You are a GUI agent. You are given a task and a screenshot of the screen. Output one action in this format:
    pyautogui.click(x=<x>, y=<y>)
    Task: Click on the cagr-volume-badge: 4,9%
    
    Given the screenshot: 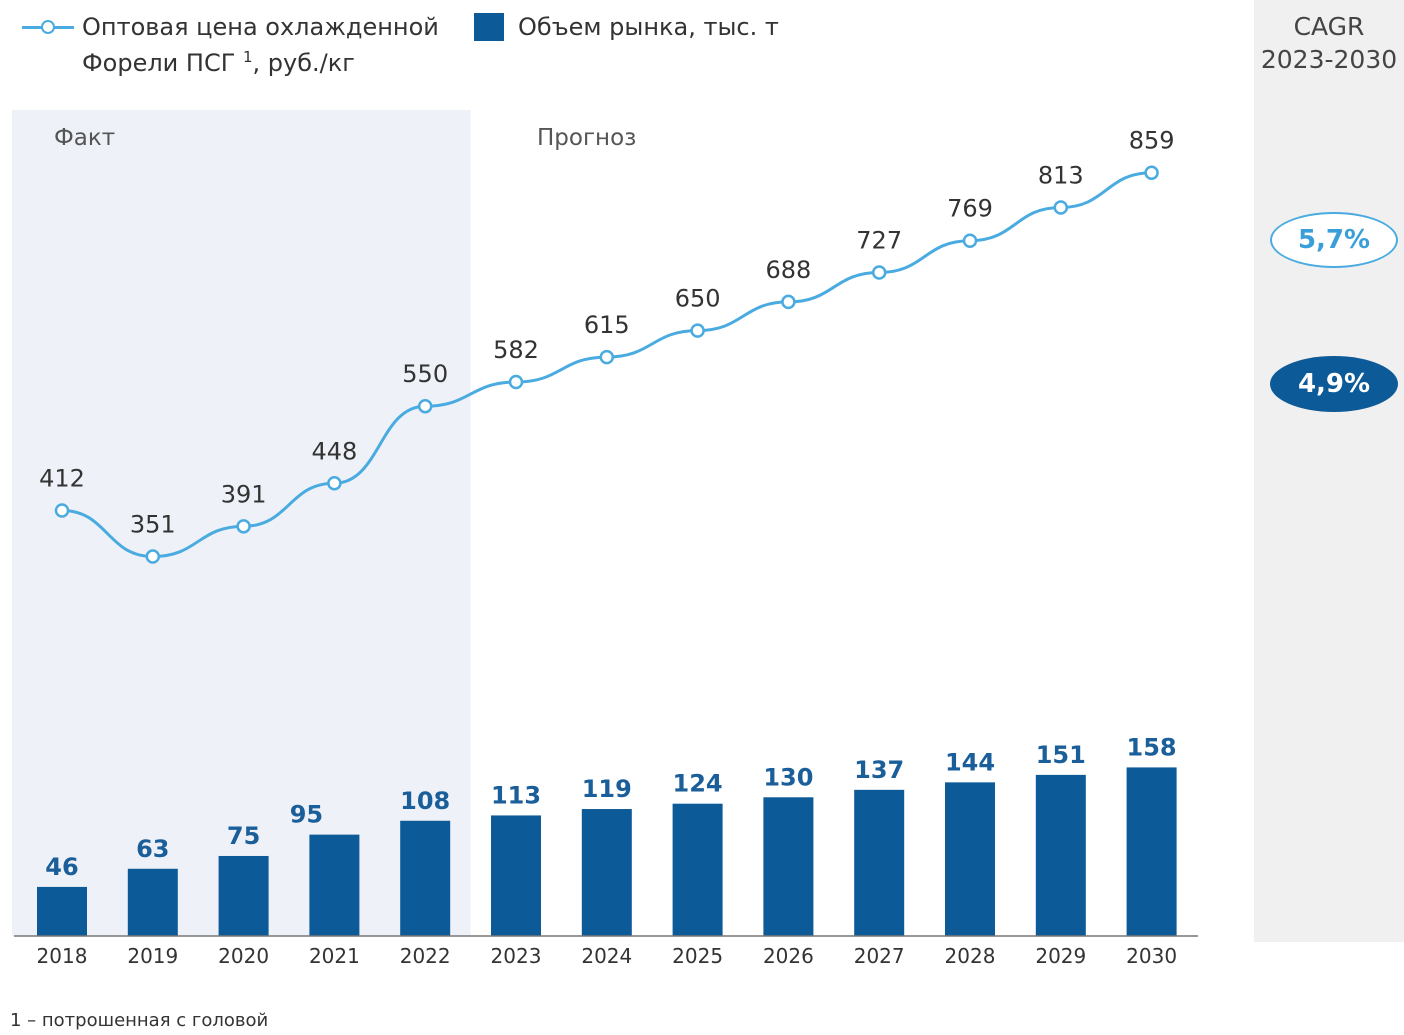 What is the action you would take?
    pyautogui.click(x=1334, y=384)
    